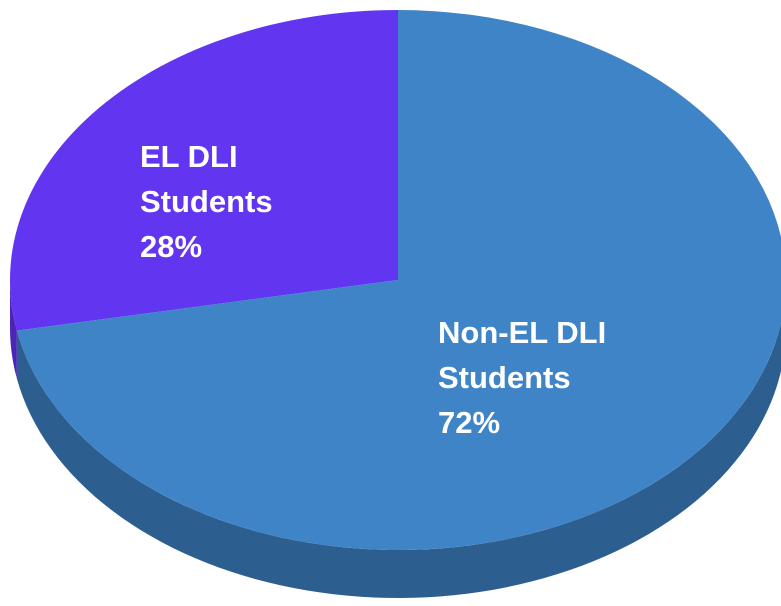 This screenshot has width=781, height=606. What do you see at coordinates (13, 329) in the screenshot?
I see `slice-side` at bounding box center [13, 329].